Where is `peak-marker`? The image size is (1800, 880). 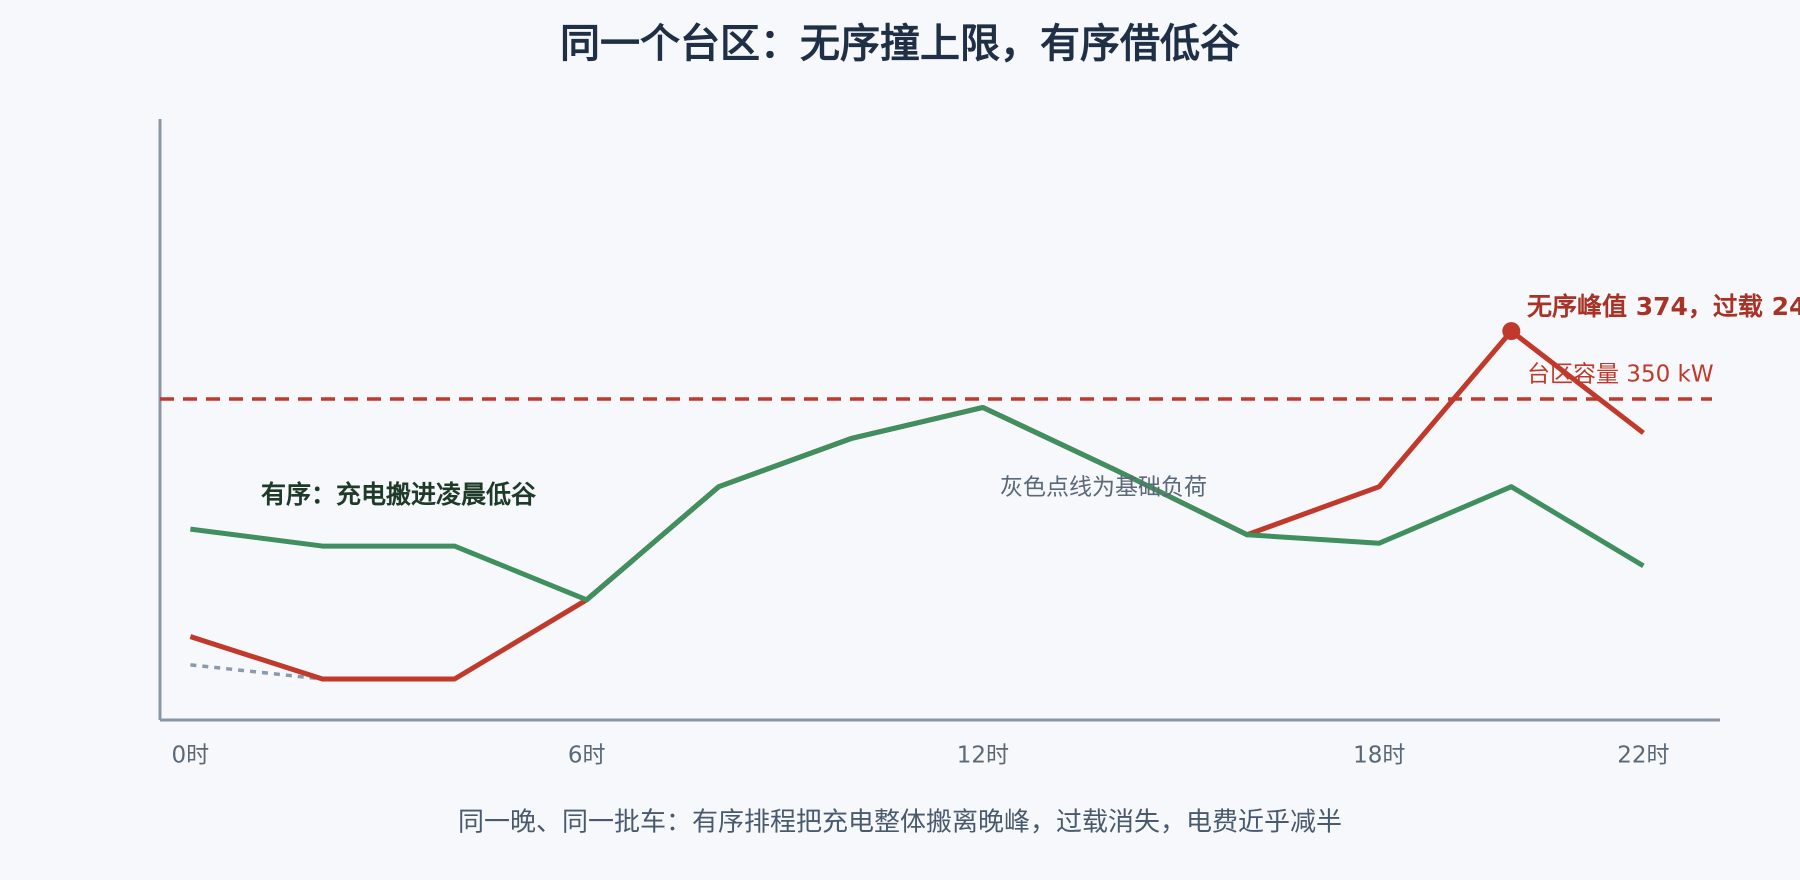 peak-marker is located at coordinates (1511, 331).